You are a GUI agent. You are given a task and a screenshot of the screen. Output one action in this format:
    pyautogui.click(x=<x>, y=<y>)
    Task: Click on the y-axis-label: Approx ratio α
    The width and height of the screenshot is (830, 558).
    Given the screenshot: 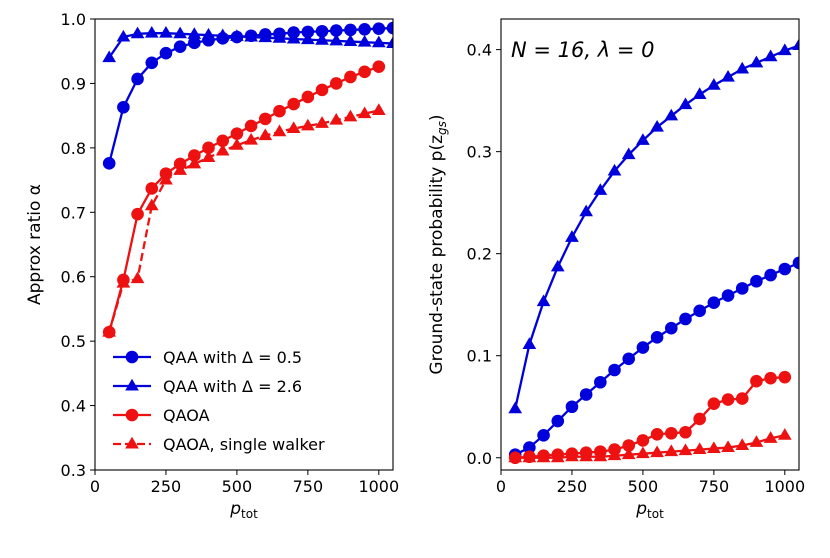 What is the action you would take?
    pyautogui.click(x=35, y=244)
    